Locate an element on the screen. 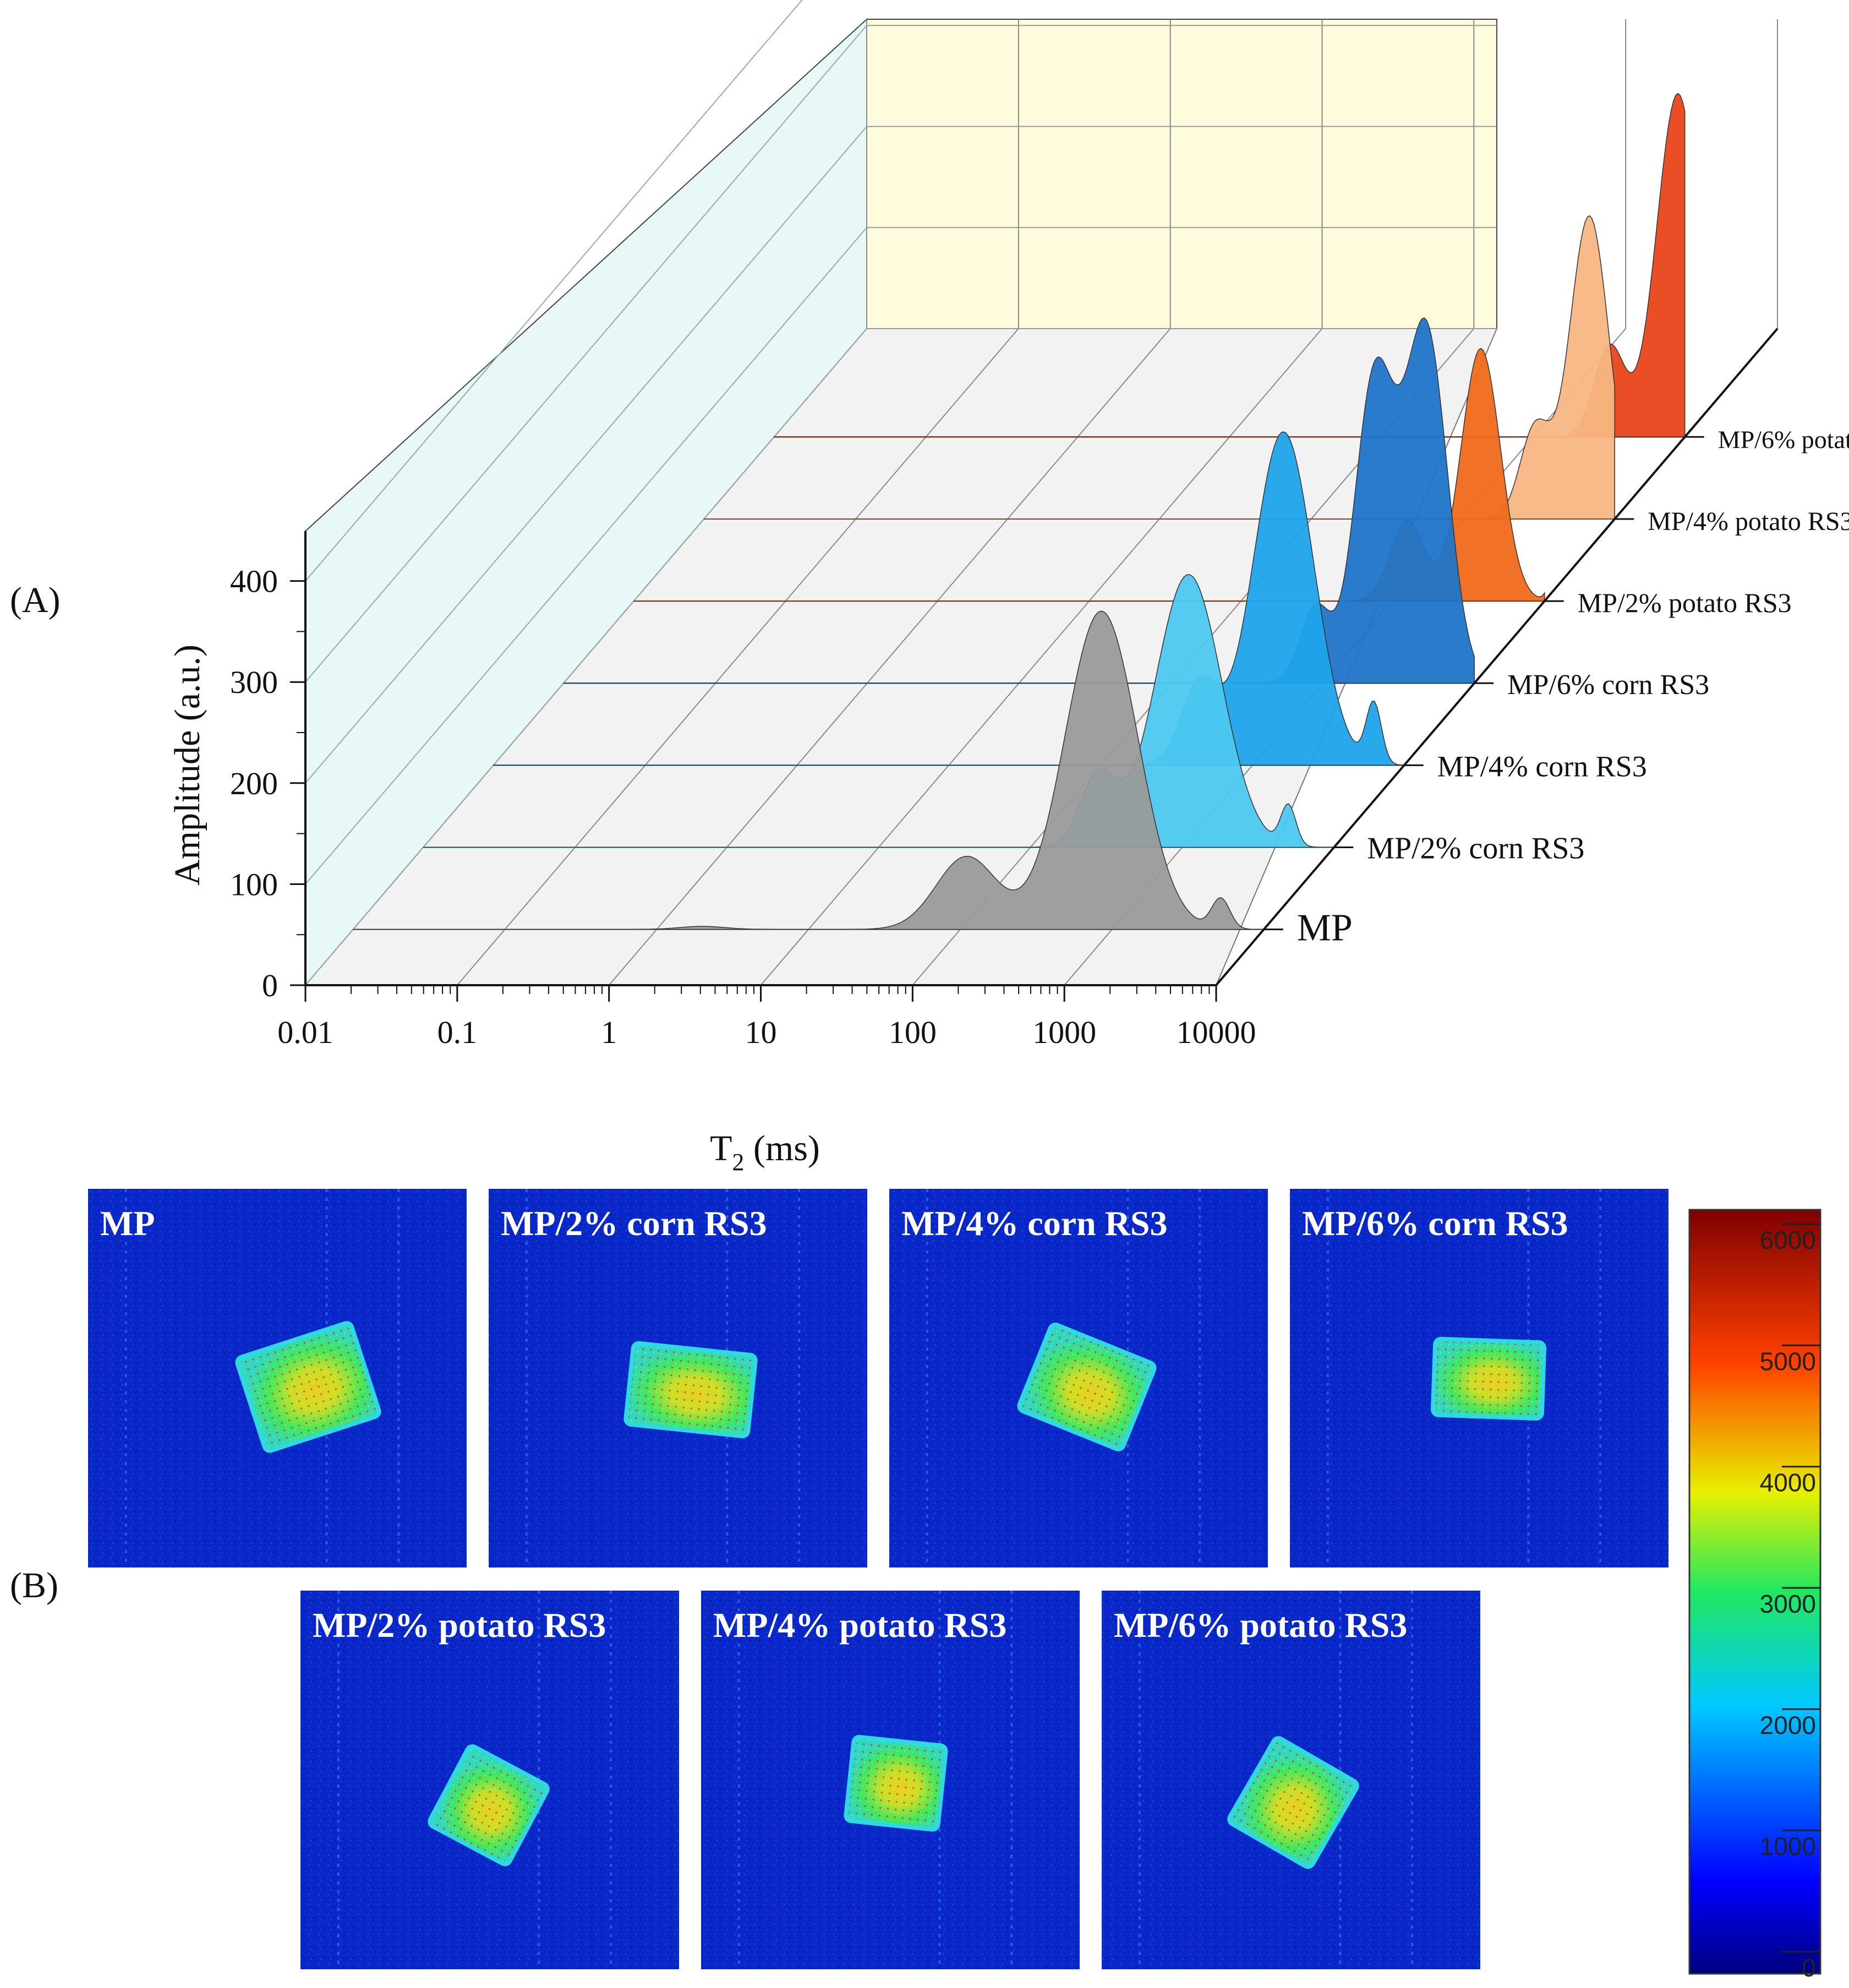 This screenshot has height=1988, width=1849. colorbar-tick-label: 1000 is located at coordinates (1788, 1846).